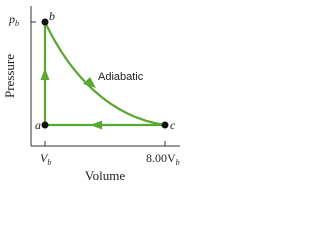 The height and width of the screenshot is (240, 320). What do you see at coordinates (173, 125) in the screenshot?
I see `point-label: c` at bounding box center [173, 125].